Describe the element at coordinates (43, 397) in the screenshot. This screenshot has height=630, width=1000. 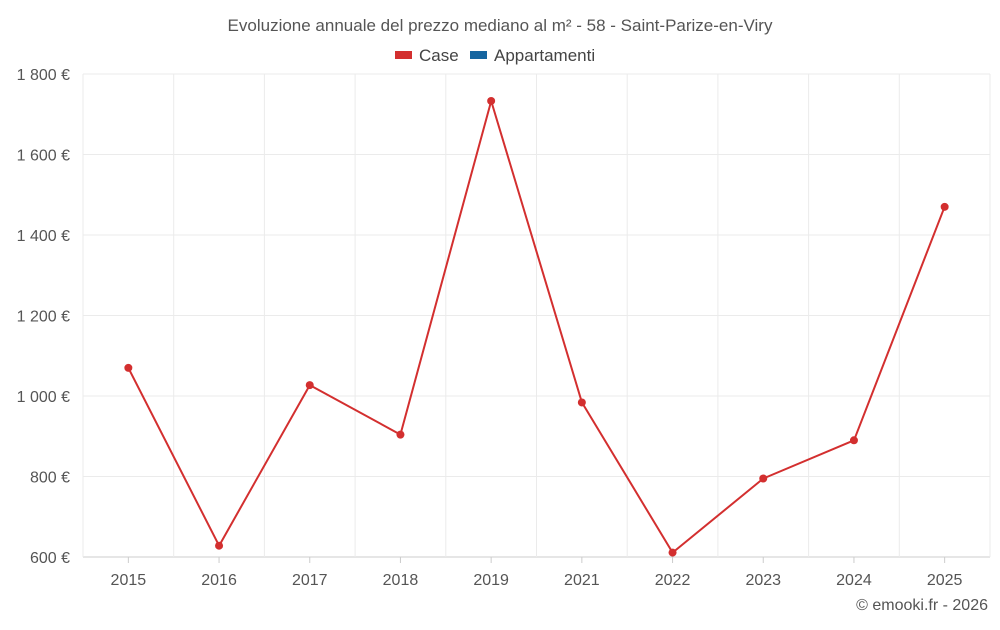
I see `y-tick-label: 1 000 €` at that location.